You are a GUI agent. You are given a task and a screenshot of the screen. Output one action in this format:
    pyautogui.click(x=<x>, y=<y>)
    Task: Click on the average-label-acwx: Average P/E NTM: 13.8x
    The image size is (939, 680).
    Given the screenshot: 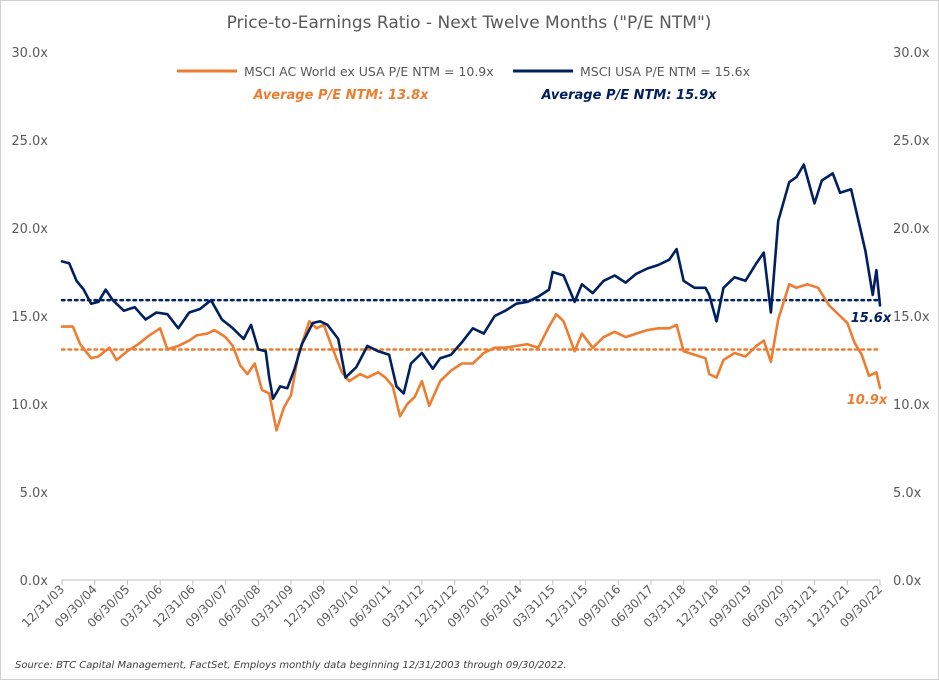 What is the action you would take?
    pyautogui.click(x=340, y=95)
    